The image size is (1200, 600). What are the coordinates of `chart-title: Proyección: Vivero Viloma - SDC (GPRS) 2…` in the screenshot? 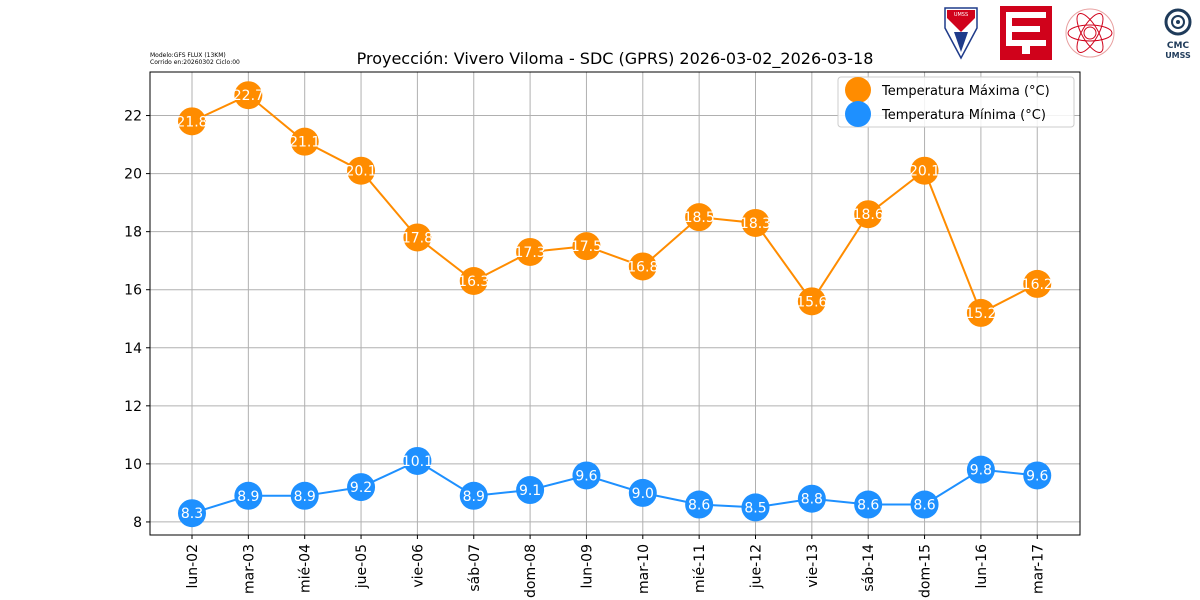 It's located at (615, 59).